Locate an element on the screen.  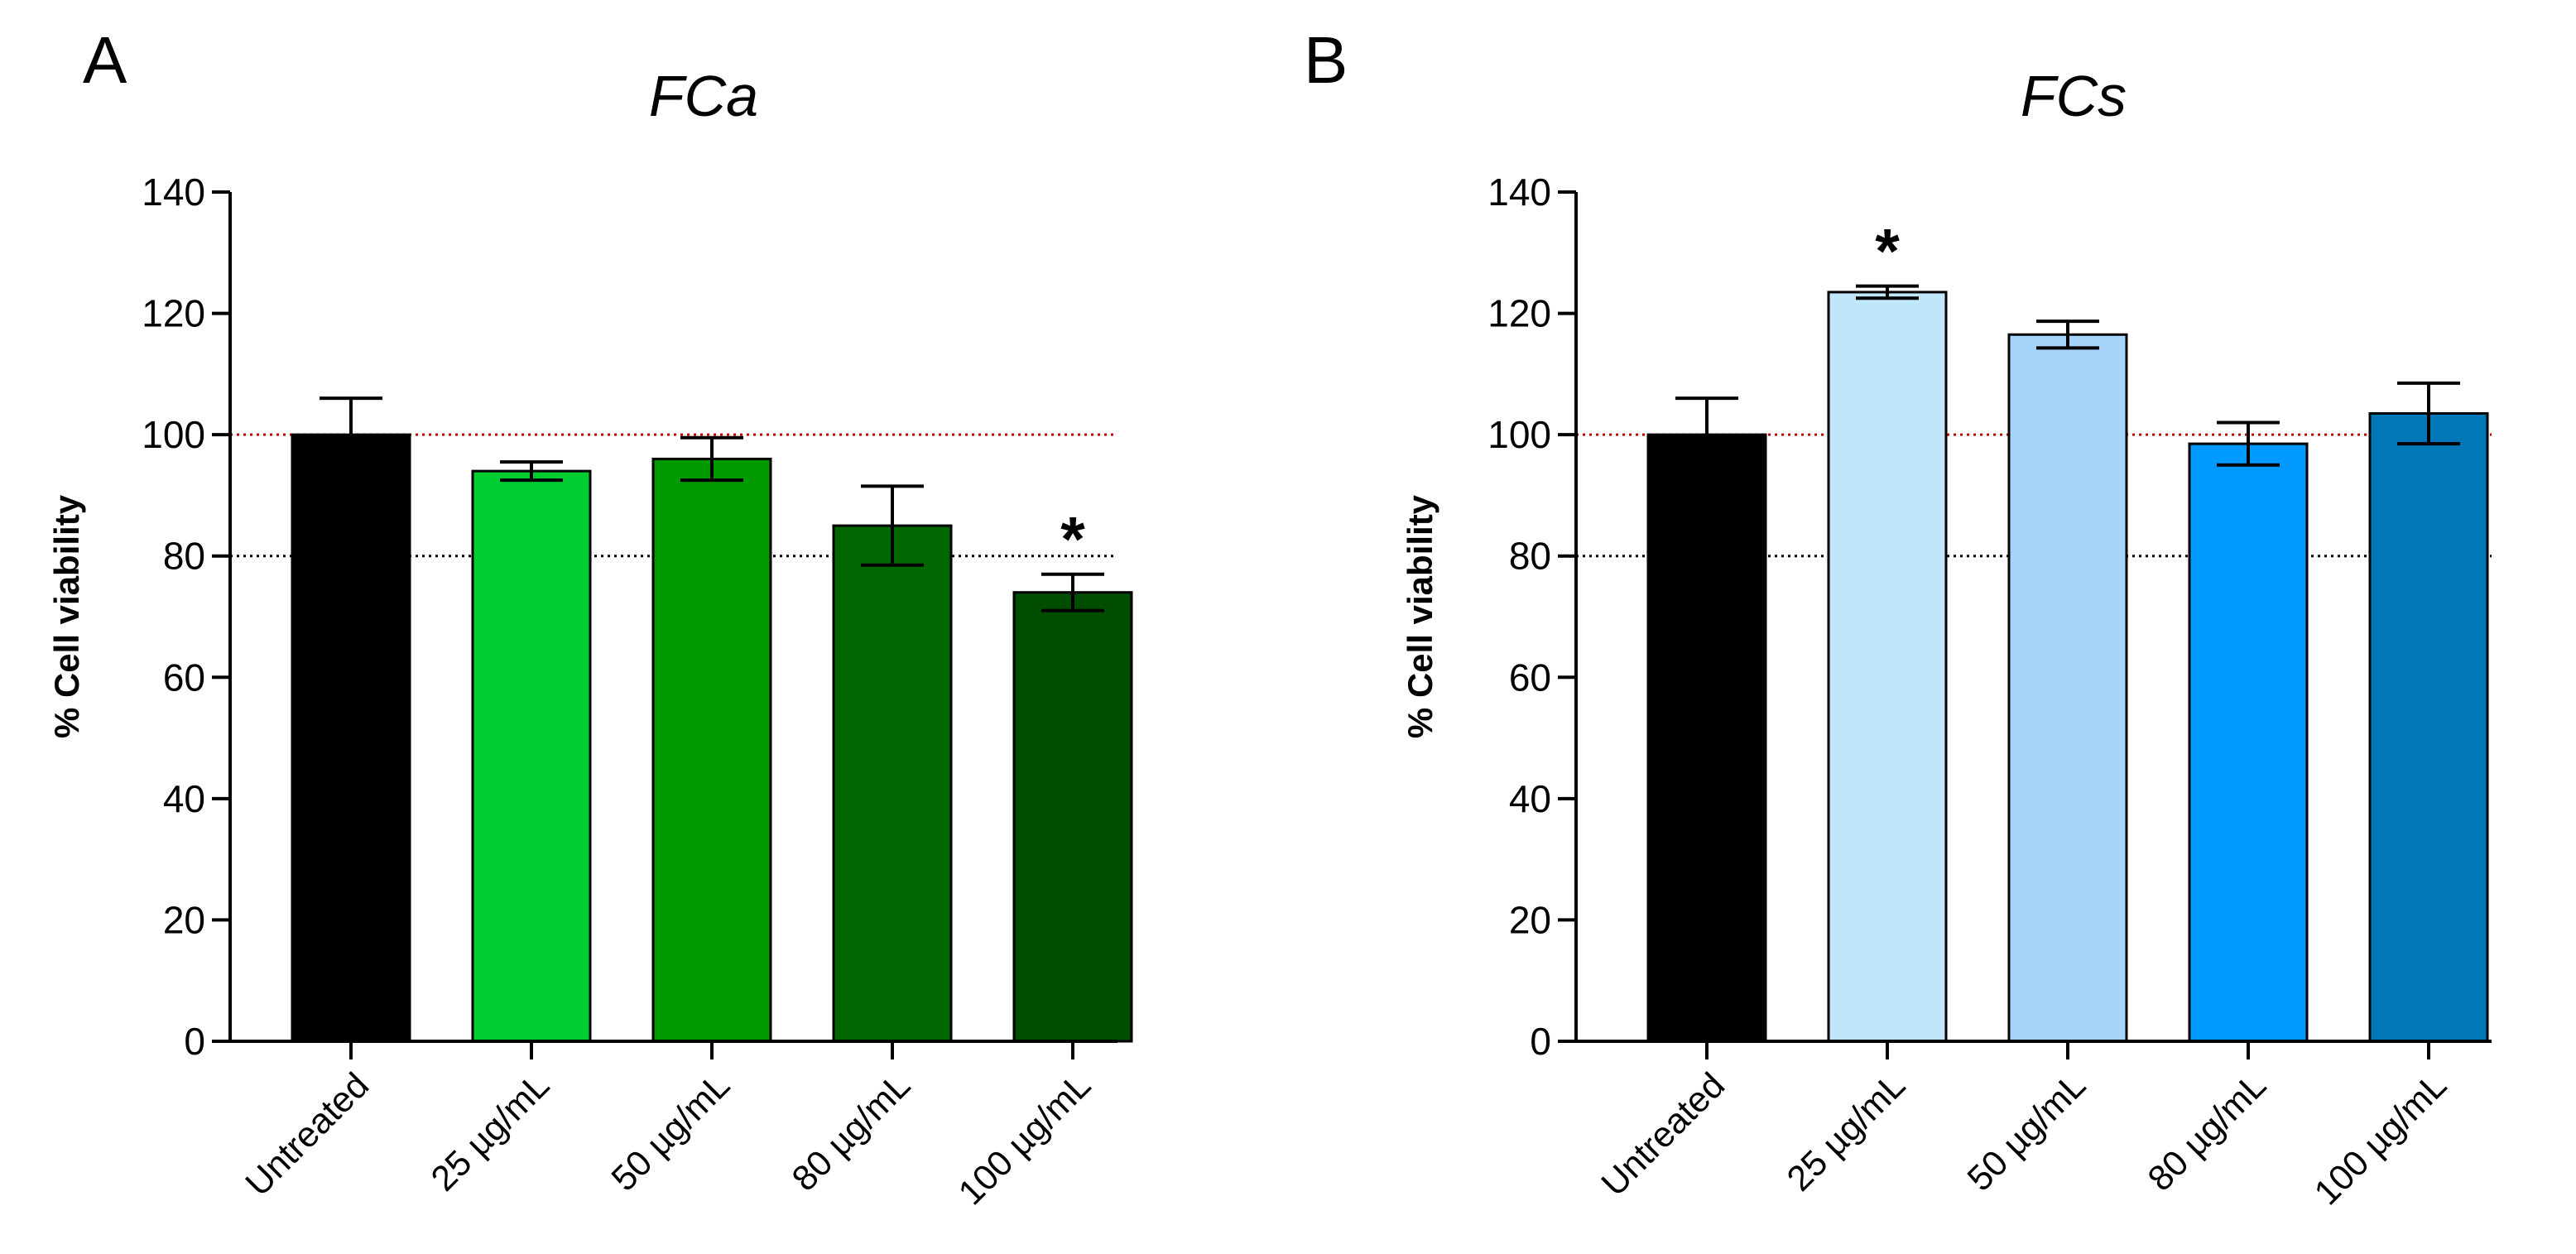
panel-letter: A is located at coordinates (105, 60).